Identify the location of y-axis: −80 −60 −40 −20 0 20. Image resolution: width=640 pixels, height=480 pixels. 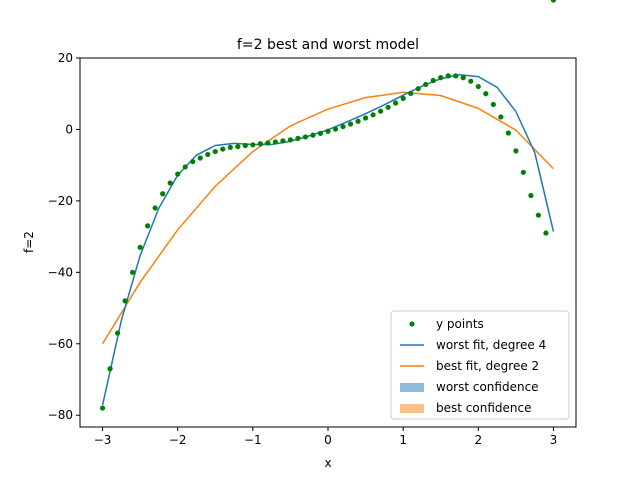
(64, 236).